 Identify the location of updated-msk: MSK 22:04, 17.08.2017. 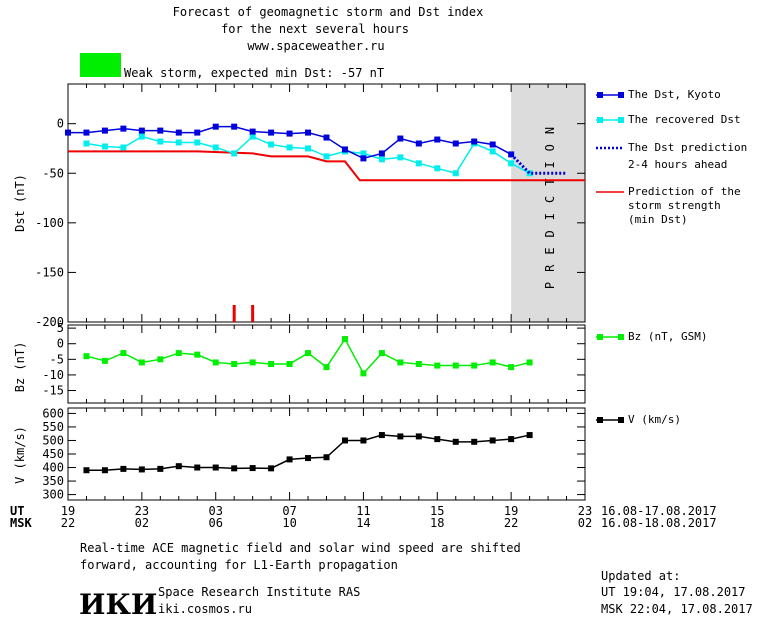
(677, 609).